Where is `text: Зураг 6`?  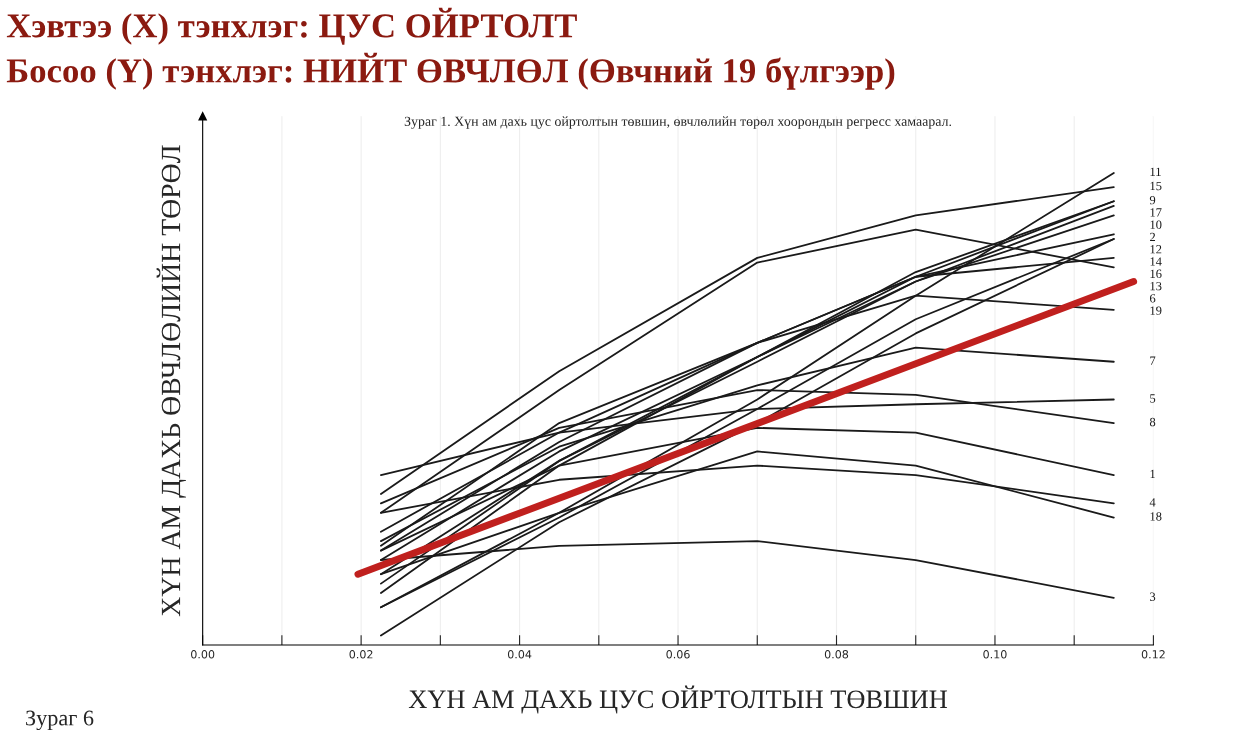 text: Зураг 6 is located at coordinates (60, 720).